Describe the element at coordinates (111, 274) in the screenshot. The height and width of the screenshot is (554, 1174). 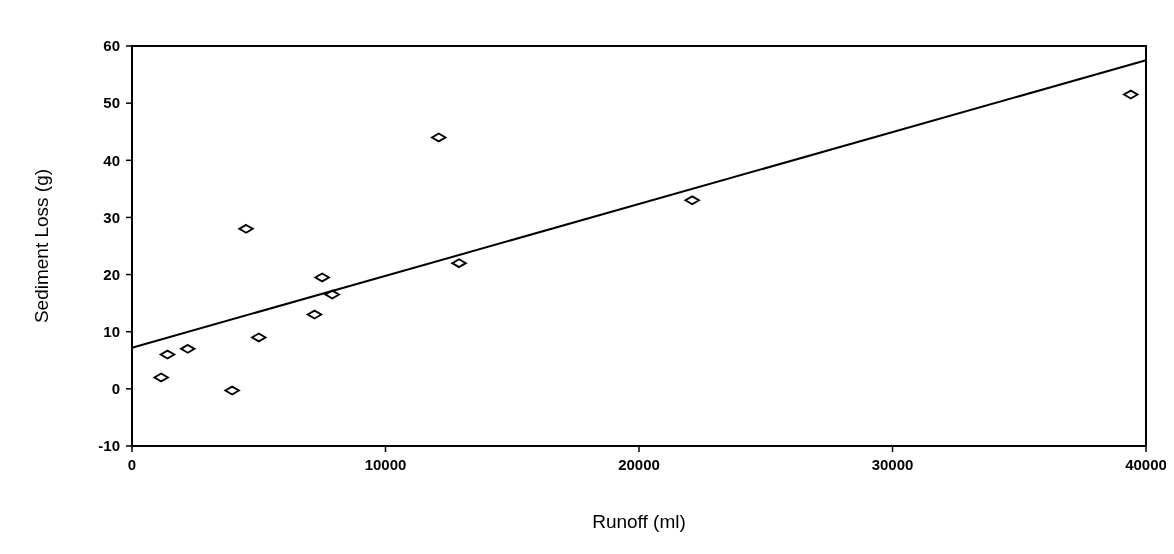
I see `y-tick-label: 20` at that location.